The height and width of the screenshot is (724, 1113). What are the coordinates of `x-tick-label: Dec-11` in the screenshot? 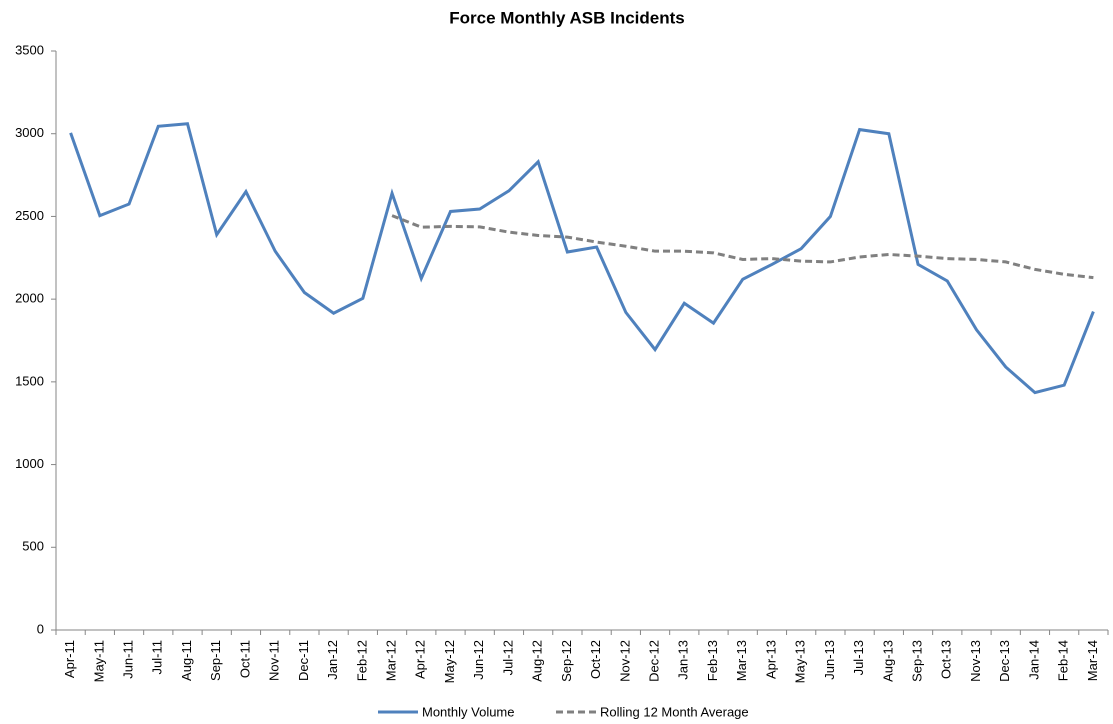 It's located at (303, 660).